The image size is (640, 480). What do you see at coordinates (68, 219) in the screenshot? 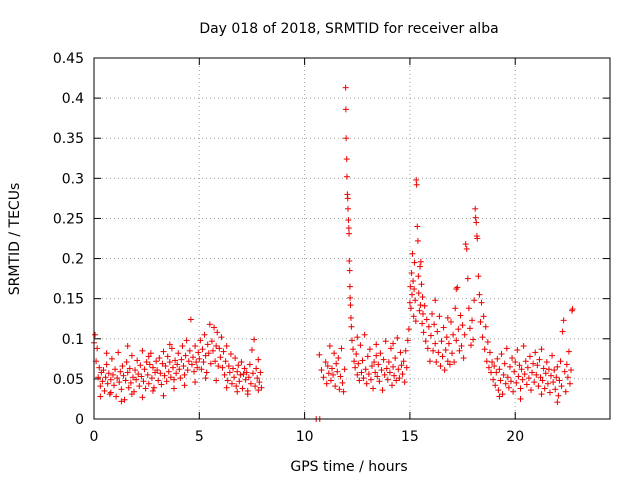
I see `y-tick-label: 0.25` at bounding box center [68, 219].